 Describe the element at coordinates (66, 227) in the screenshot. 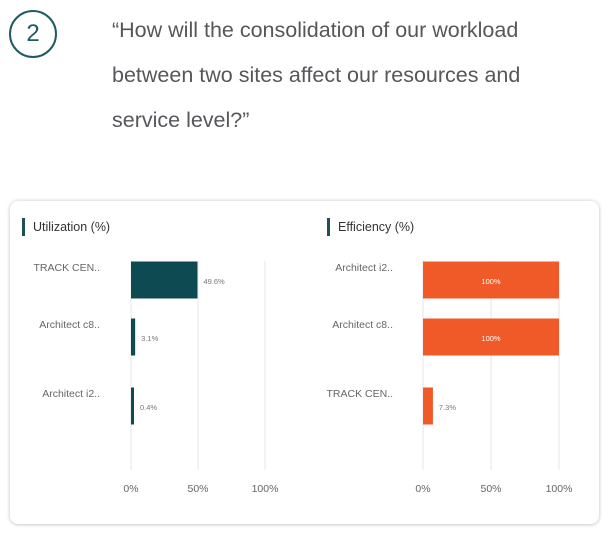

I see `utilization-title: Utilization (%)` at that location.